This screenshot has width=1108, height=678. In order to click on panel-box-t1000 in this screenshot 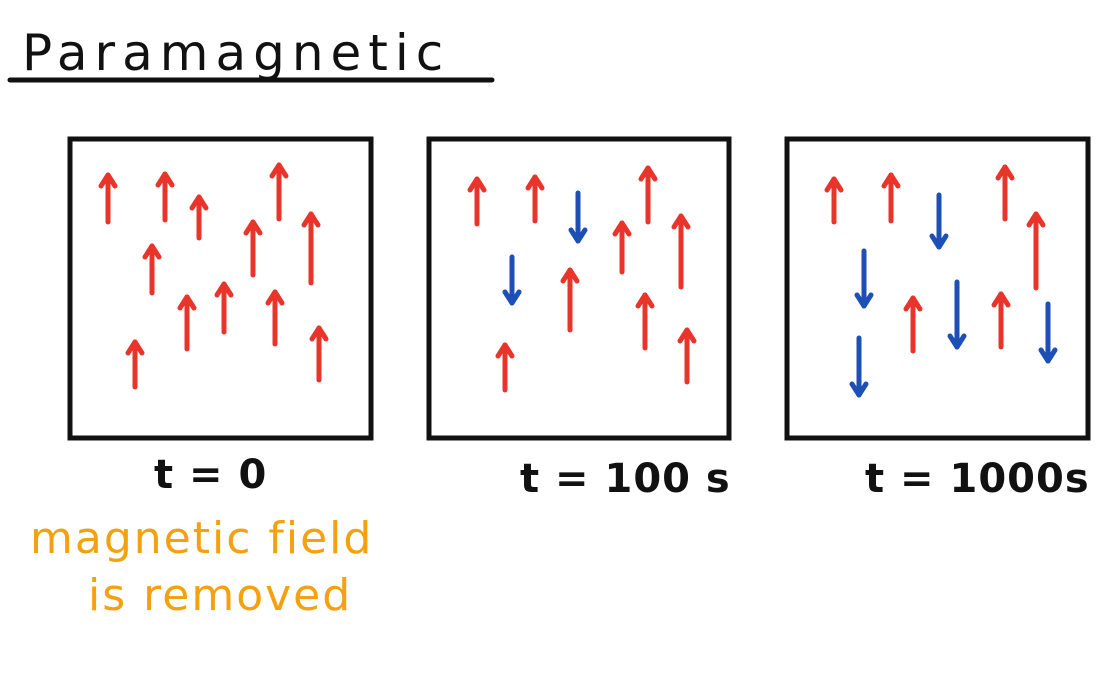, I will do `click(937, 288)`.